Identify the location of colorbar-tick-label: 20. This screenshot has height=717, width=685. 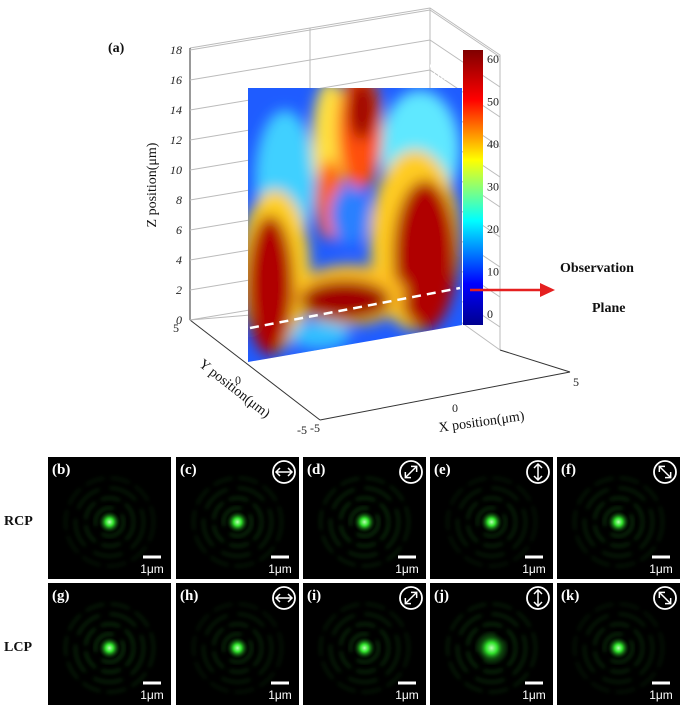
(493, 229).